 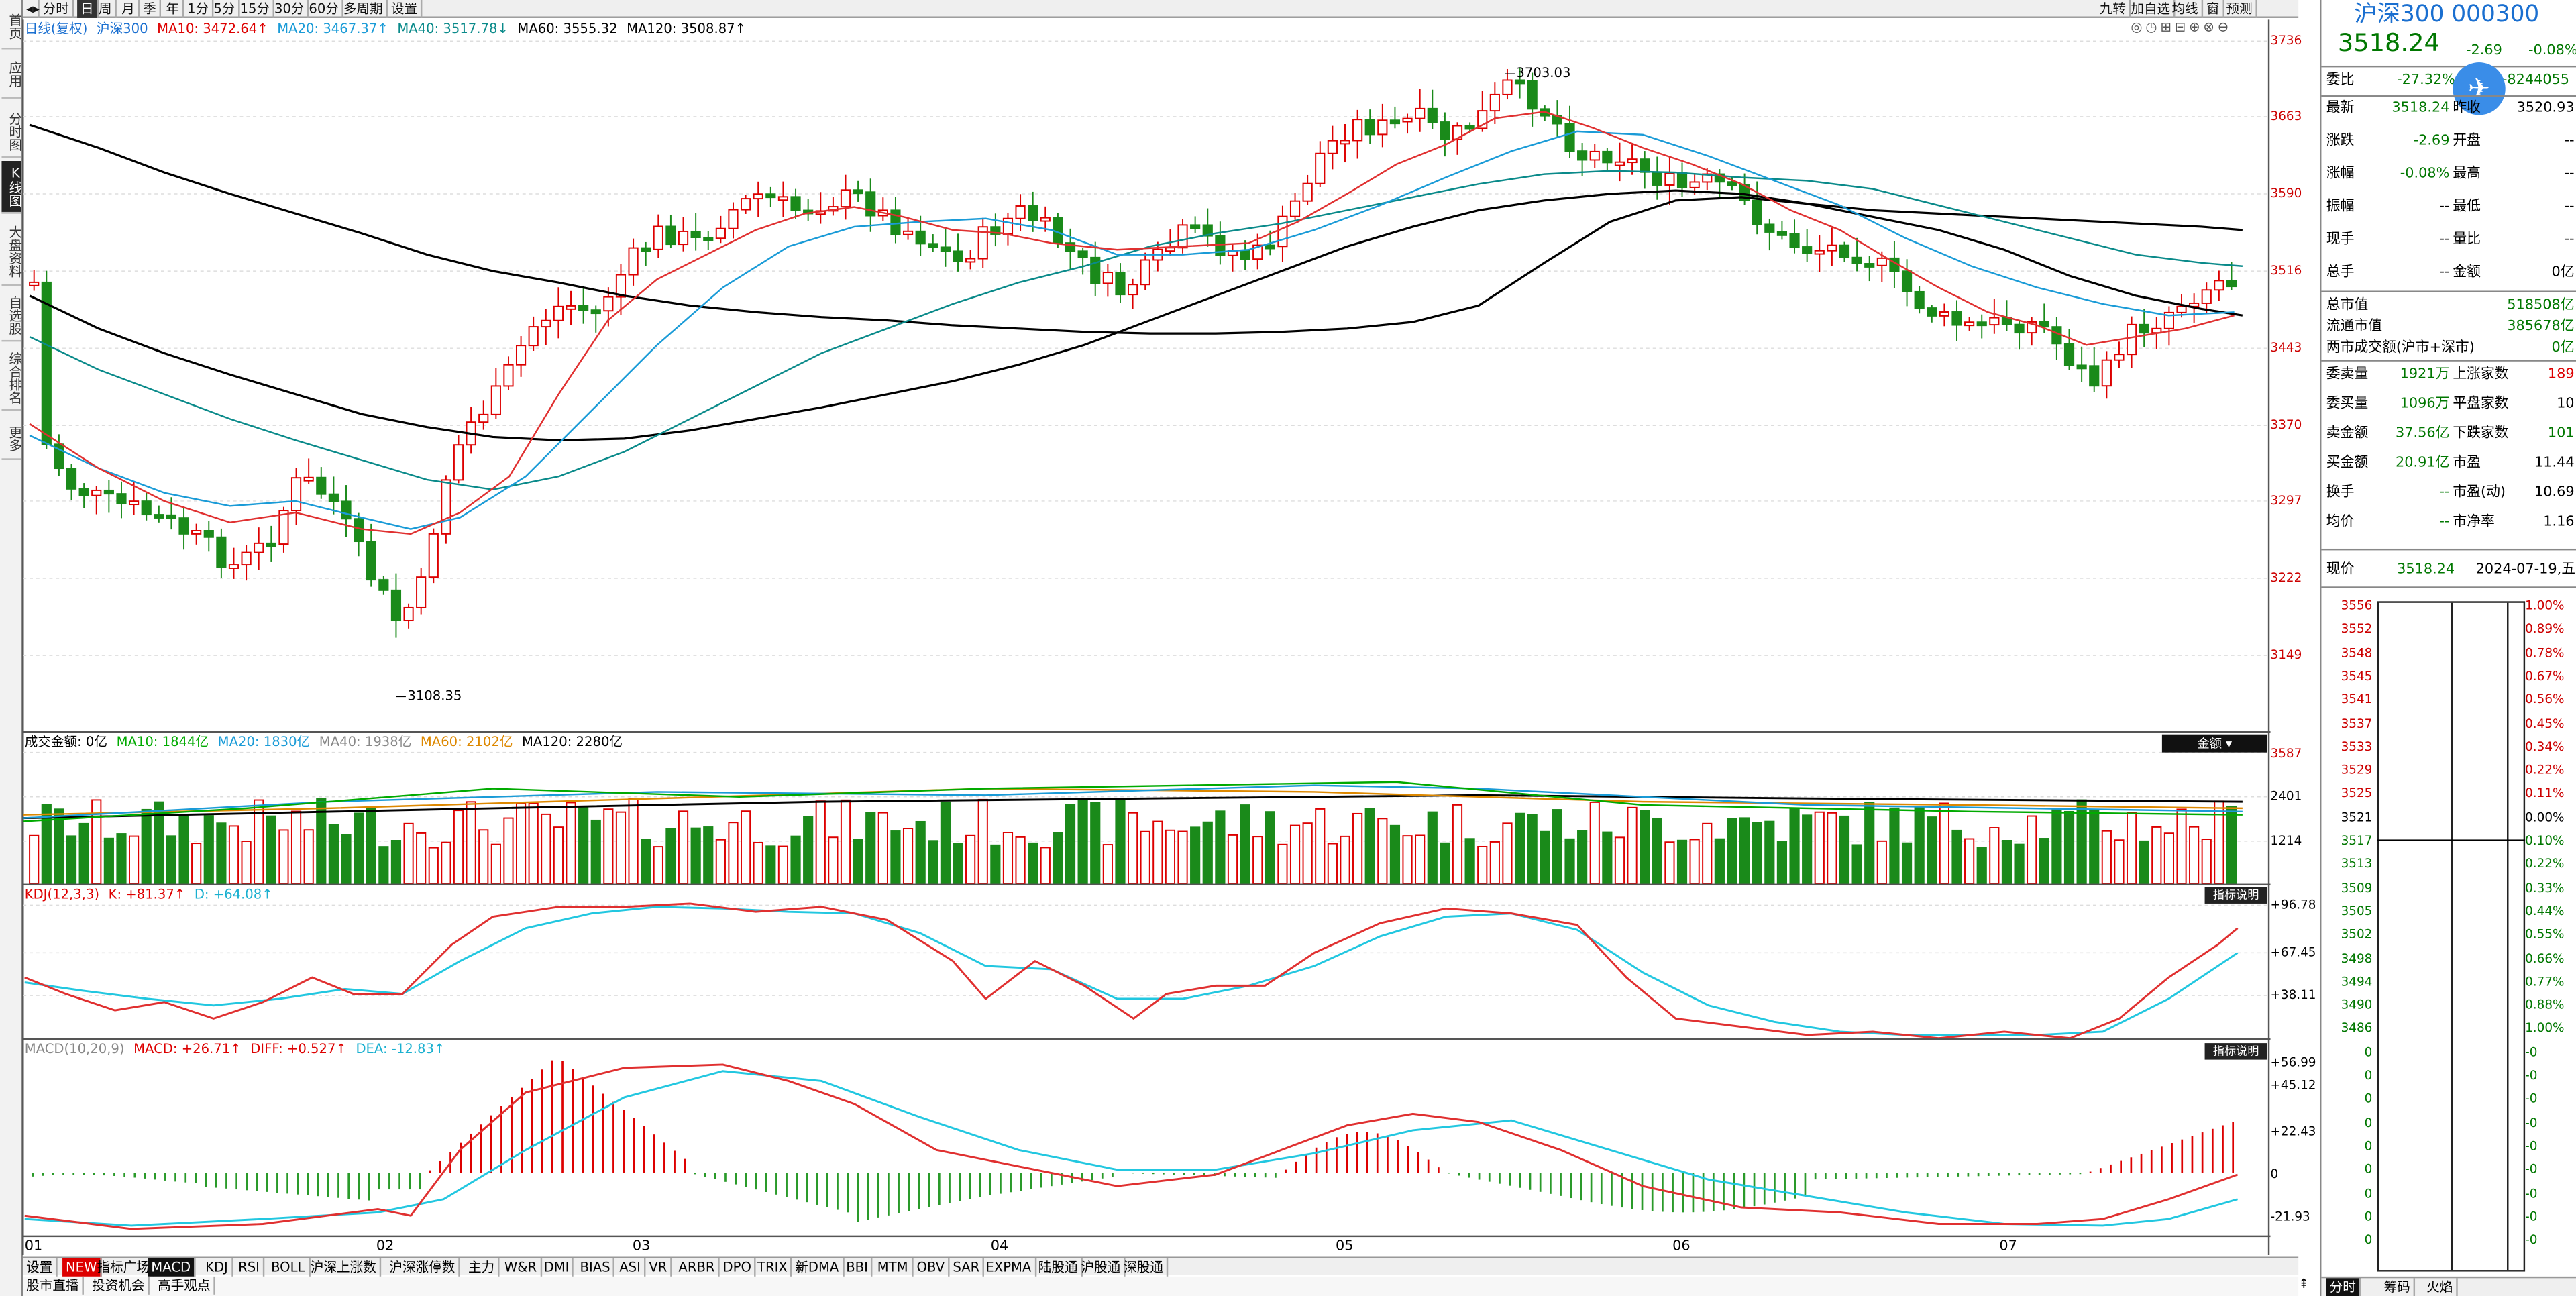 I want to click on indicator-tab: DMI, so click(x=557, y=1267).